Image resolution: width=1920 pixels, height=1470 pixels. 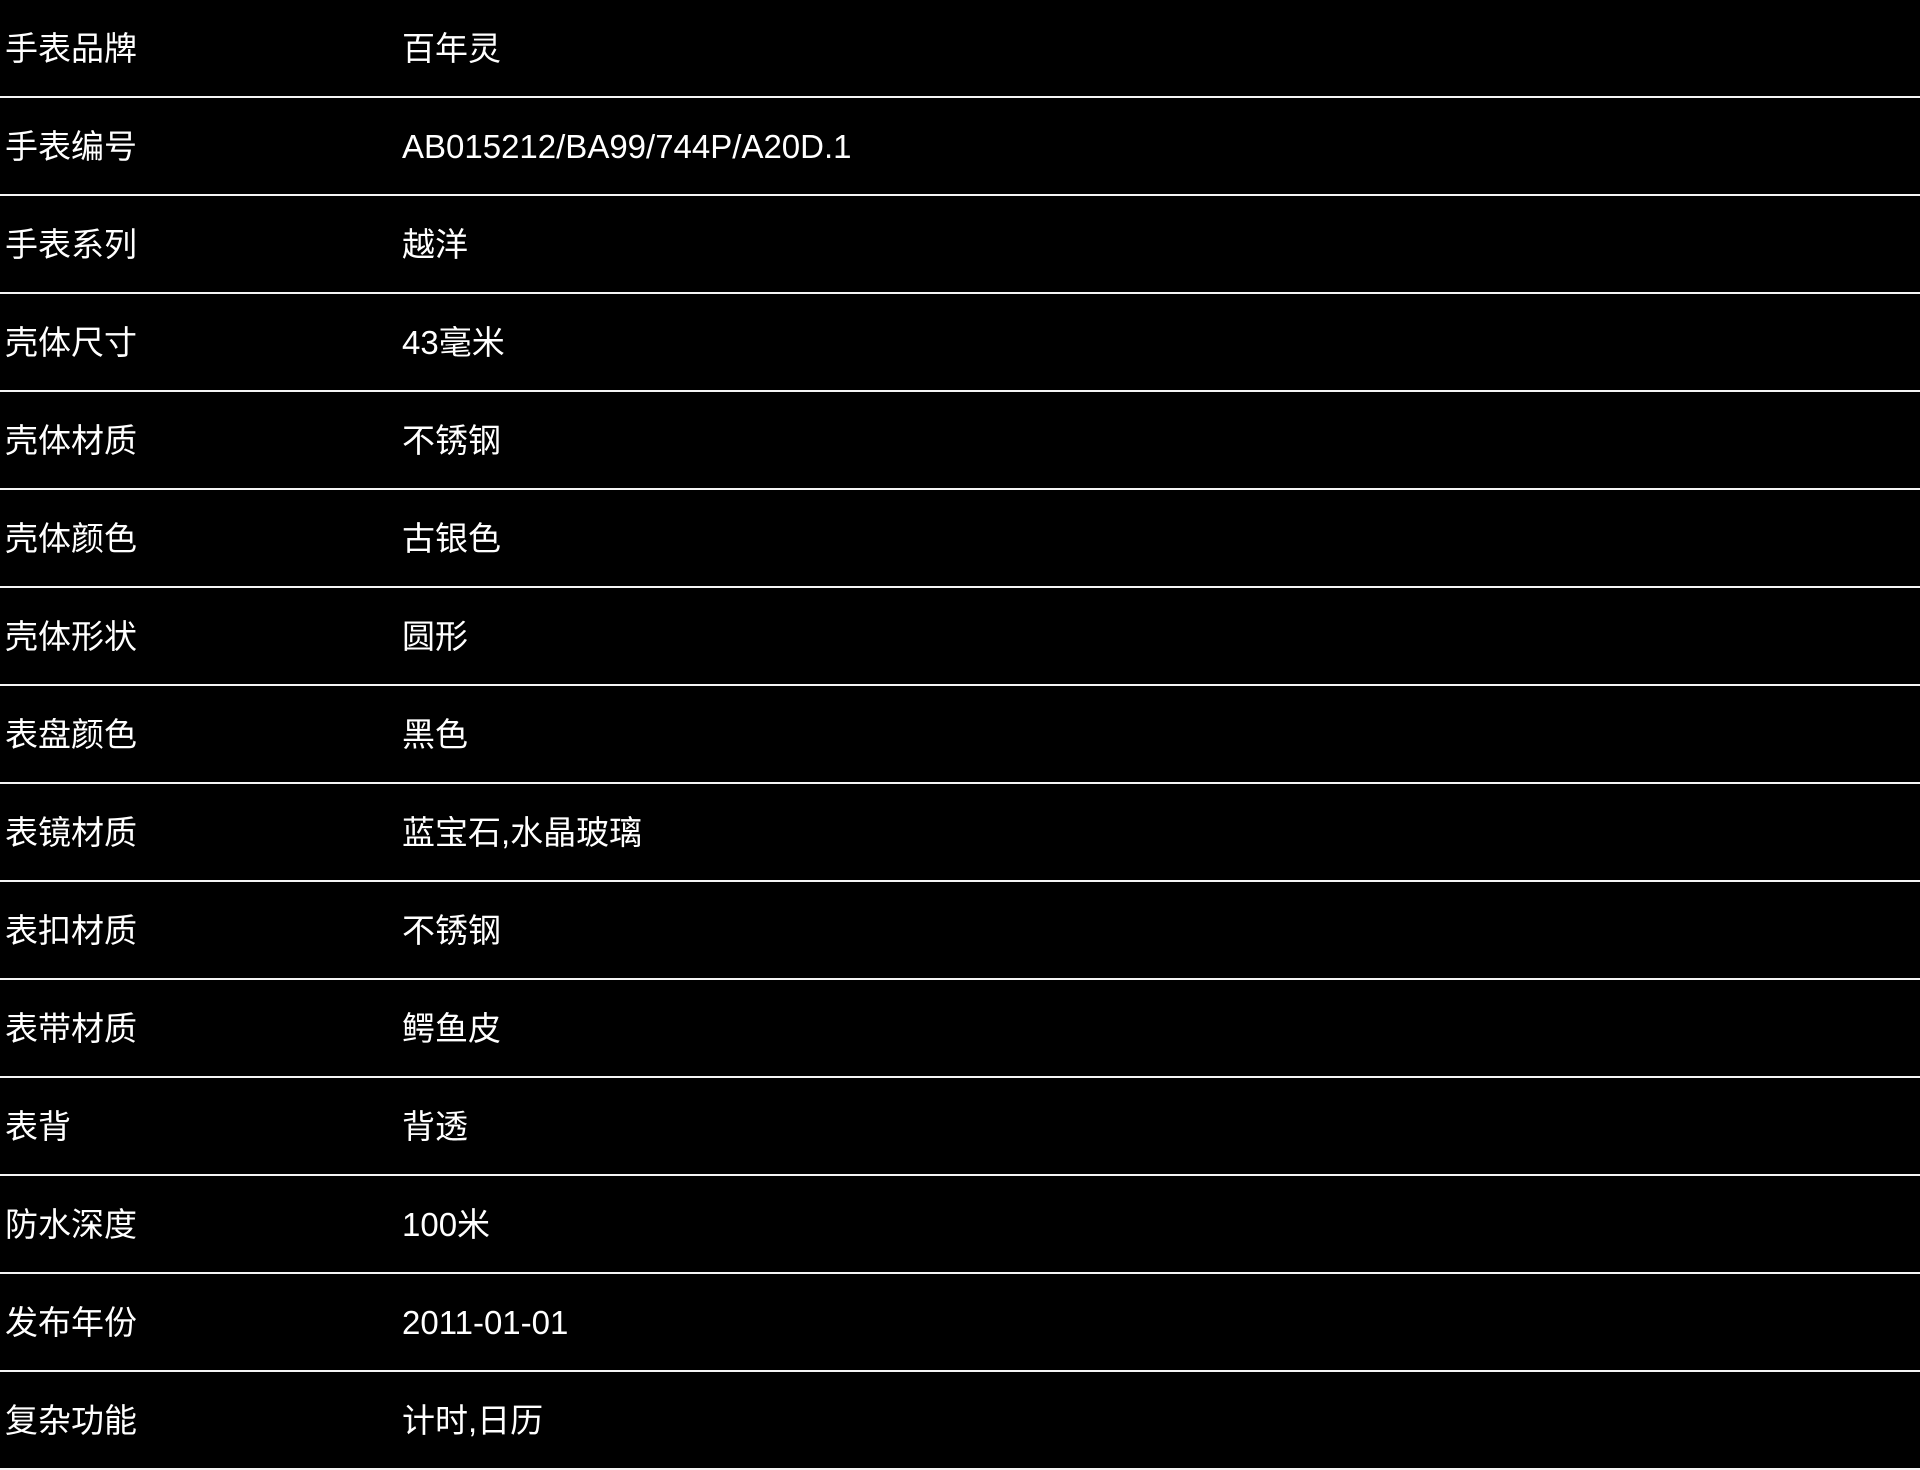 What do you see at coordinates (960, 1421) in the screenshot?
I see `table-row: 复杂功能 计时,日历` at bounding box center [960, 1421].